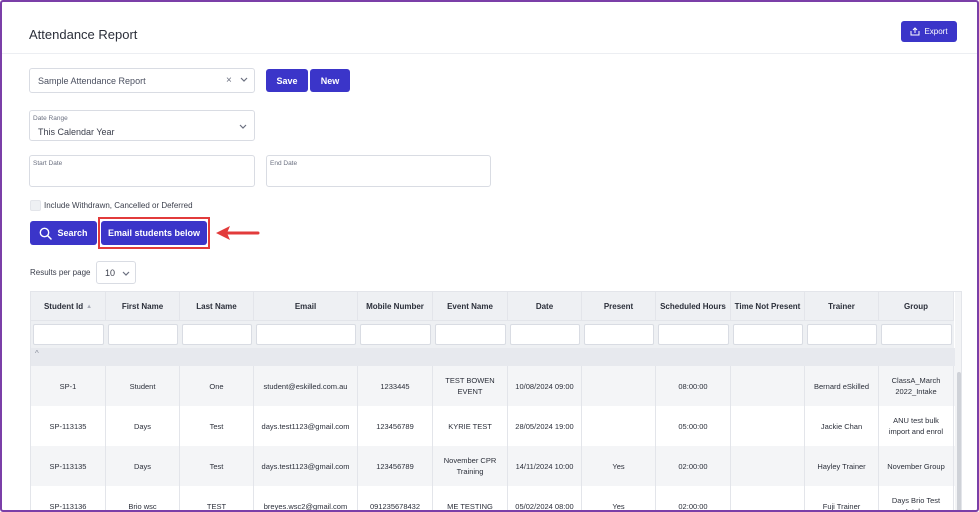  I want to click on email-highlight-box, so click(154, 233).